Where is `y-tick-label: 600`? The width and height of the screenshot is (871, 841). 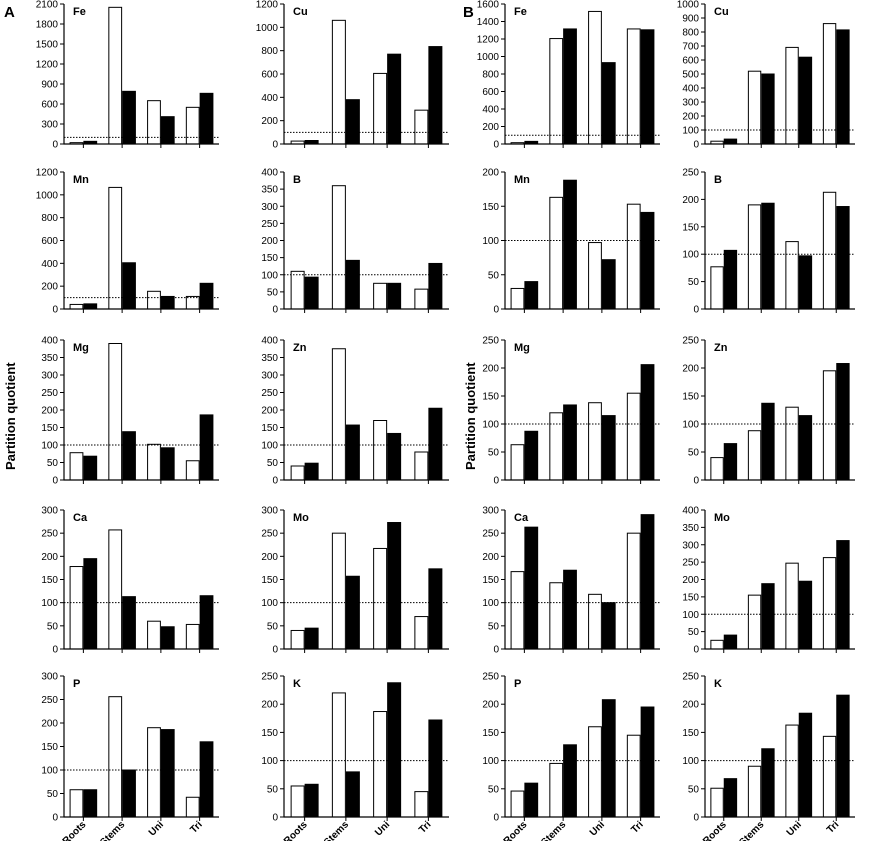
y-tick-label: 600 is located at coordinates (49, 105).